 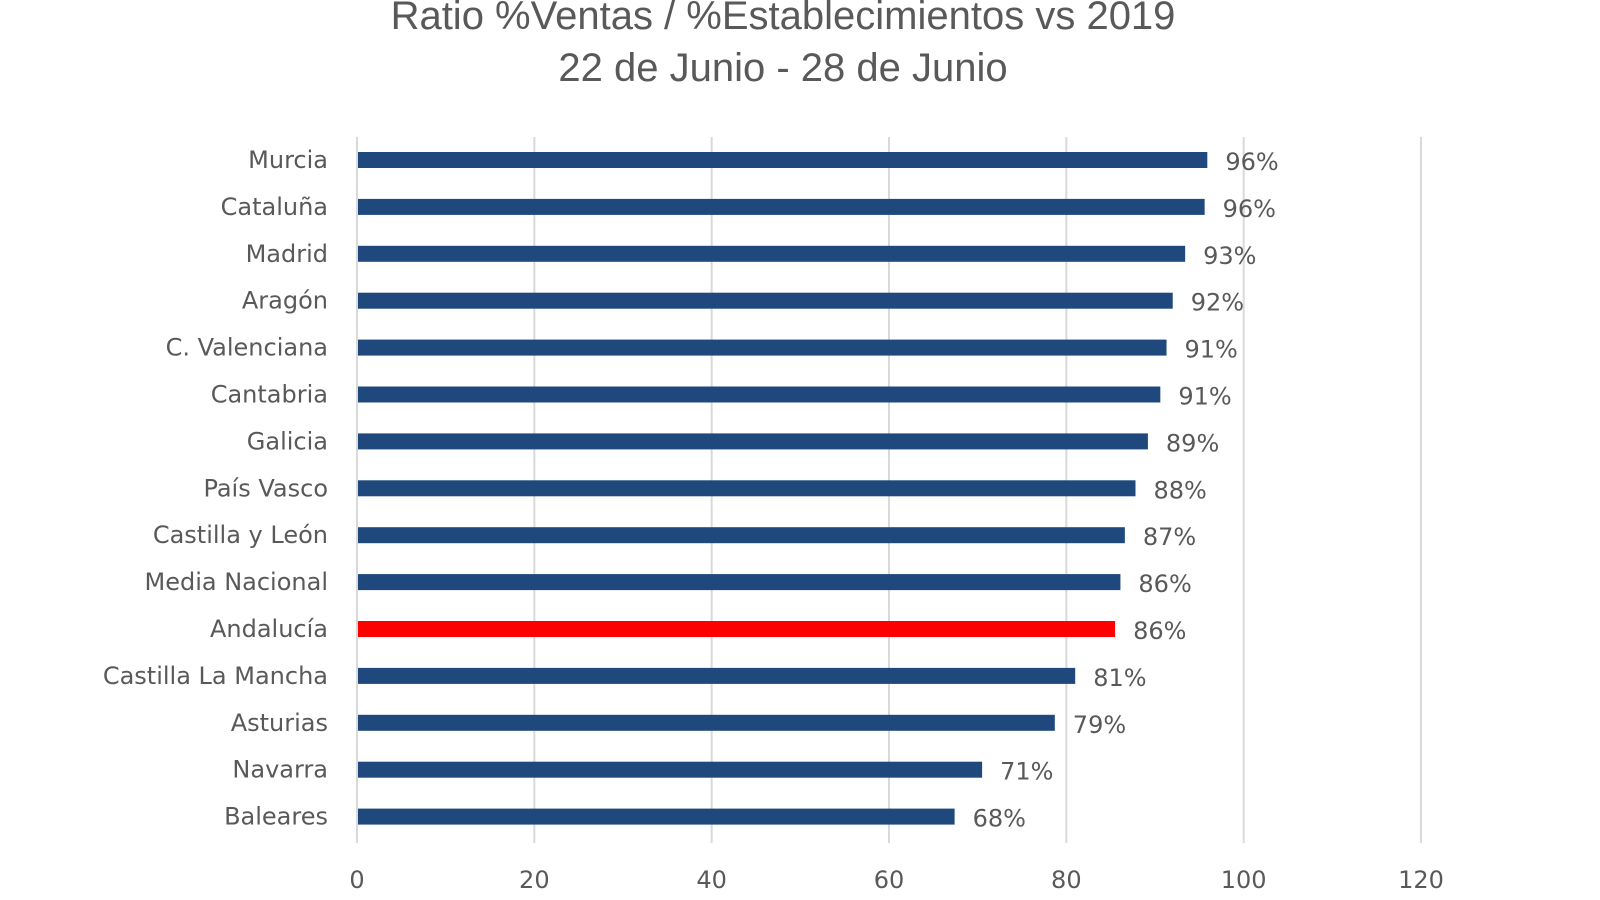 What do you see at coordinates (274, 207) in the screenshot?
I see `category-label: Cataluña` at bounding box center [274, 207].